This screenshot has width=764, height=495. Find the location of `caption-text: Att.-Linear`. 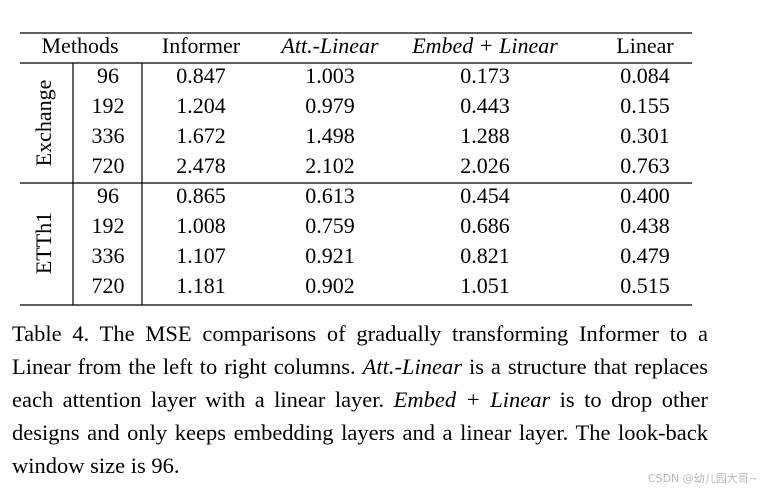

caption-text: Att.-Linear is located at coordinates (412, 366).